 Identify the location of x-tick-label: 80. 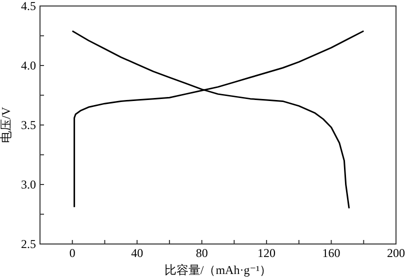
(202, 253).